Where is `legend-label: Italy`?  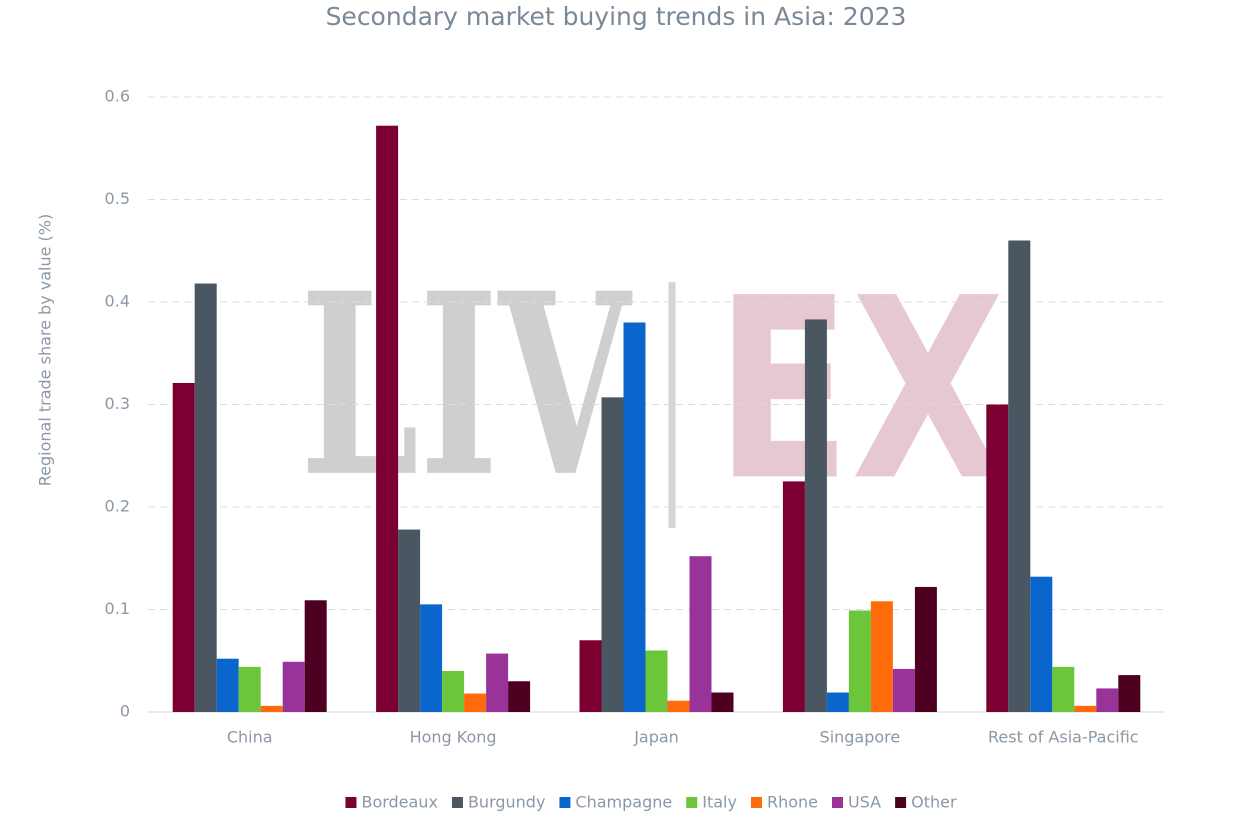 legend-label: Italy is located at coordinates (719, 802).